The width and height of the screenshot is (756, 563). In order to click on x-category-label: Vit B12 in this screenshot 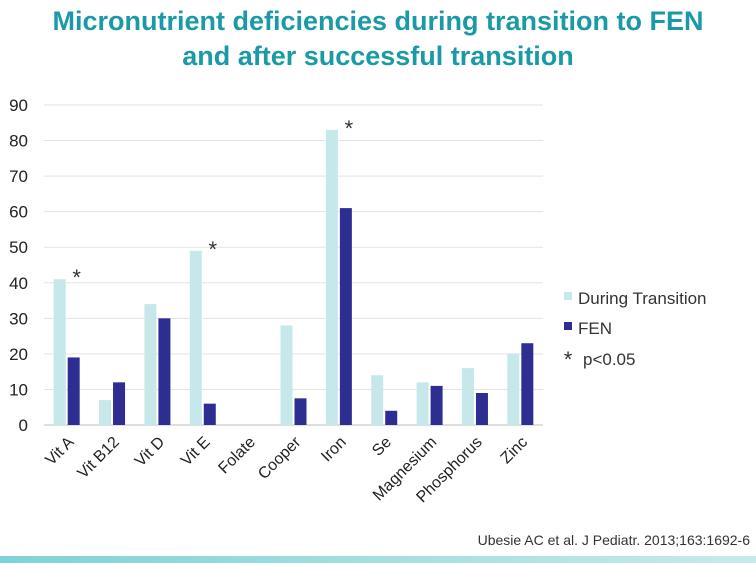, I will do `click(99, 458)`.